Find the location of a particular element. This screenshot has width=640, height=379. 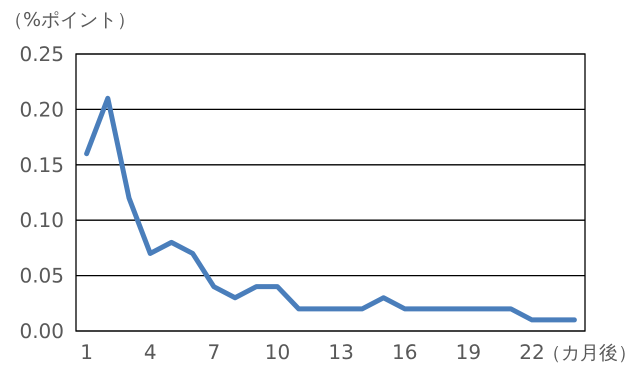

x-tick-label: 7 is located at coordinates (213, 352).